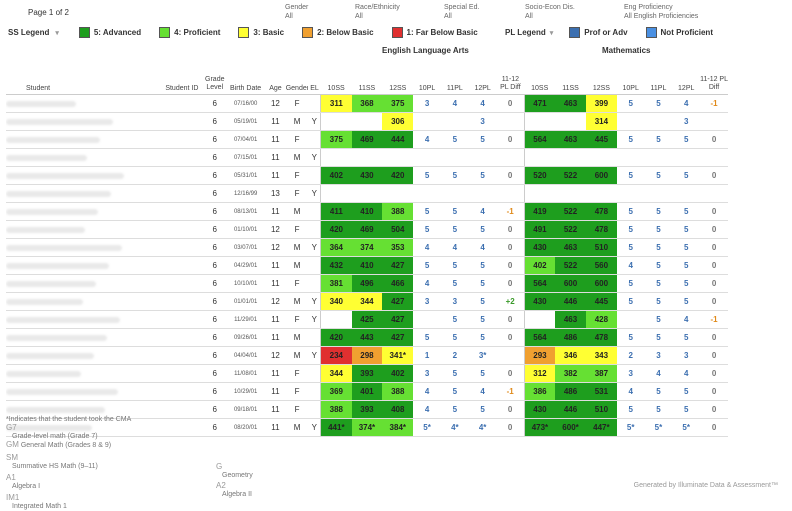 This screenshot has height=511, width=792. Describe the element at coordinates (246, 283) in the screenshot. I see `birth-date: 10/10/01` at that location.